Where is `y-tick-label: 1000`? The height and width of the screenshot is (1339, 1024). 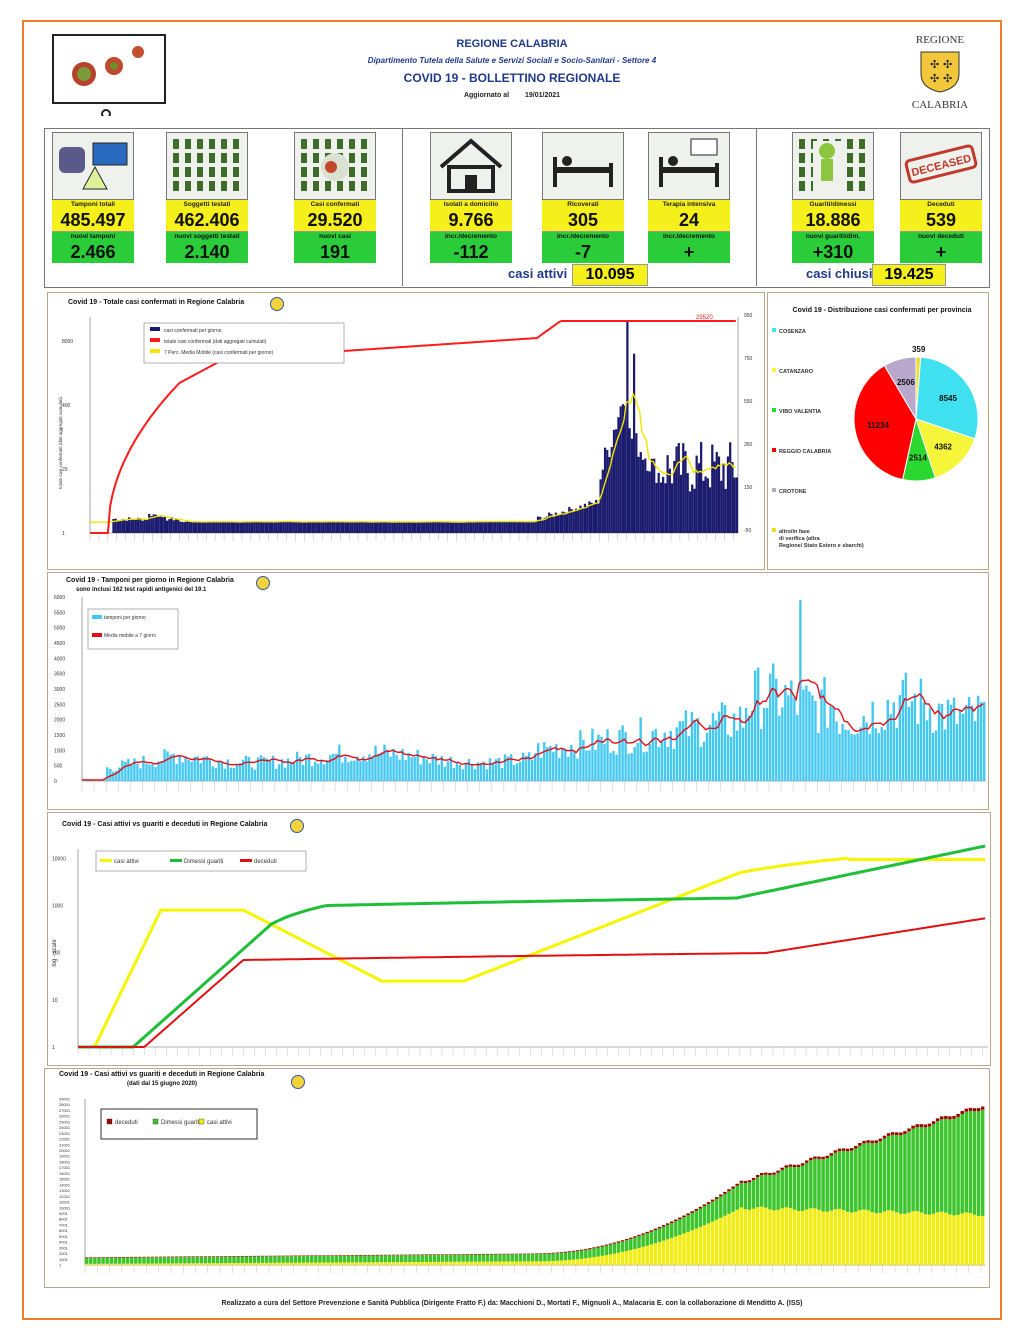 y-tick-label: 1000 is located at coordinates (59, 751).